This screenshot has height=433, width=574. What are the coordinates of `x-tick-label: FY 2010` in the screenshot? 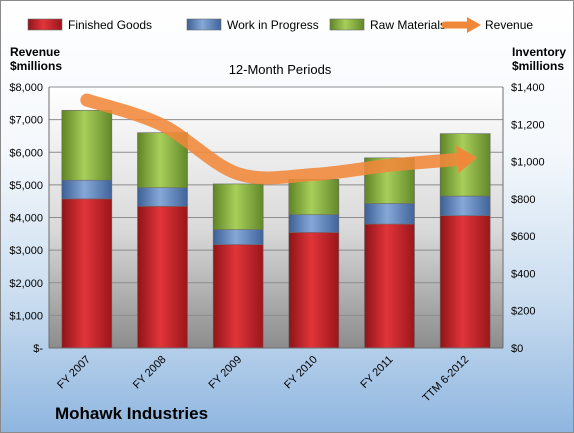 It's located at (301, 373).